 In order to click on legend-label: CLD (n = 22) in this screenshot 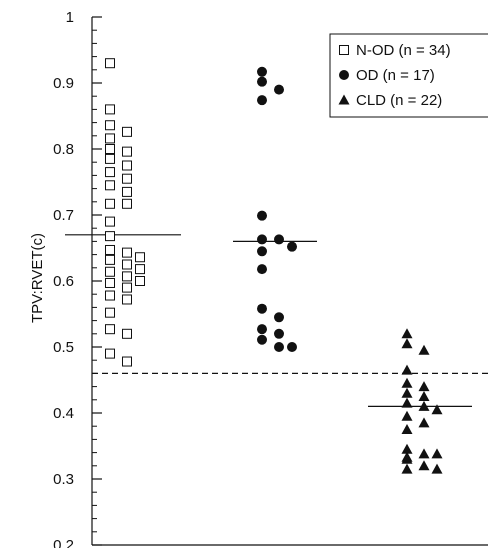, I will do `click(399, 100)`.